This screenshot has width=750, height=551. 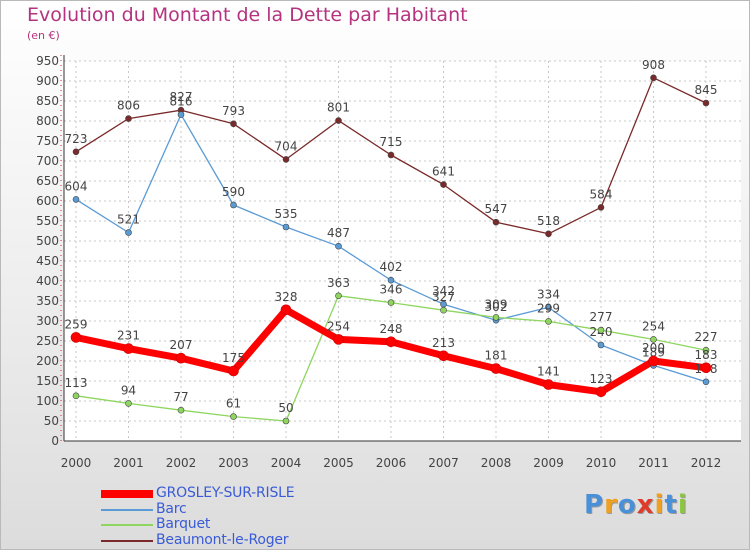 I want to click on data-label: 328, so click(x=286, y=297).